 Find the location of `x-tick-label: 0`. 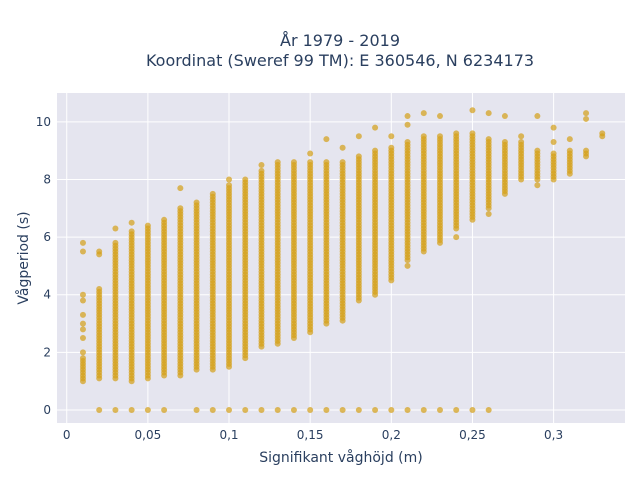

x-tick-label: 0 is located at coordinates (67, 435).